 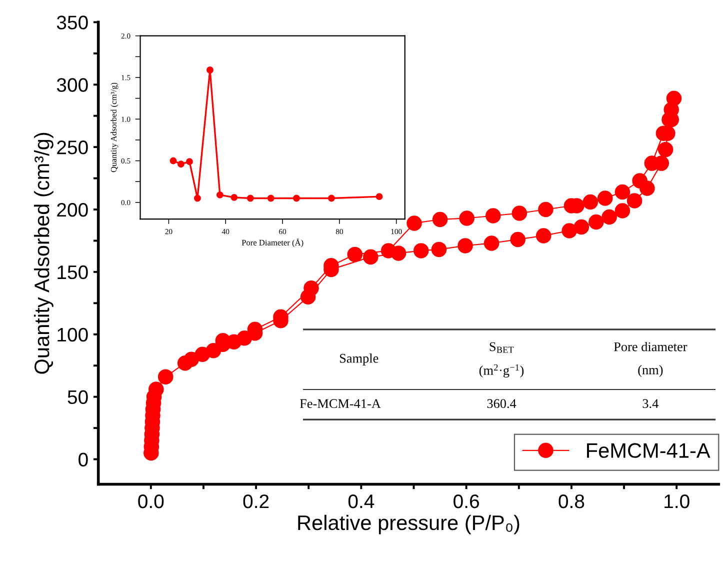 What do you see at coordinates (340, 403) in the screenshot?
I see `annotation: Fe-MCM-41-A` at bounding box center [340, 403].